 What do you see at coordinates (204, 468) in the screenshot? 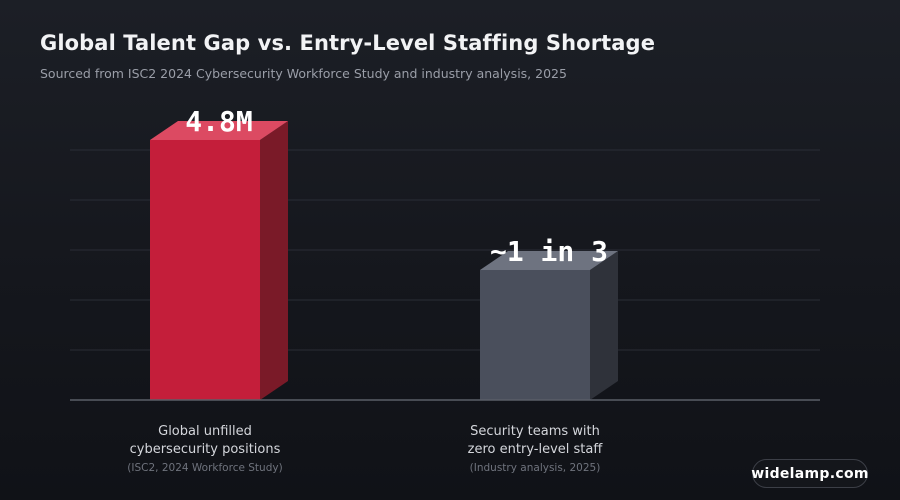
I see `category-source: (ISC2, 2024 Workforce Study)` at bounding box center [204, 468].